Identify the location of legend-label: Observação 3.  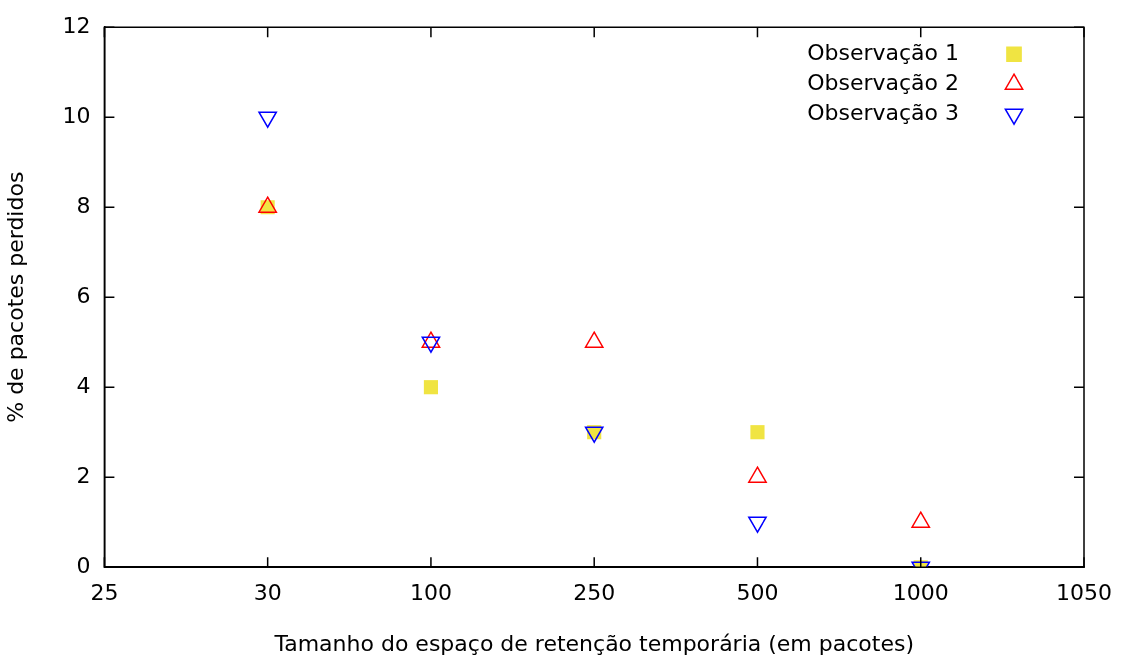
(883, 112).